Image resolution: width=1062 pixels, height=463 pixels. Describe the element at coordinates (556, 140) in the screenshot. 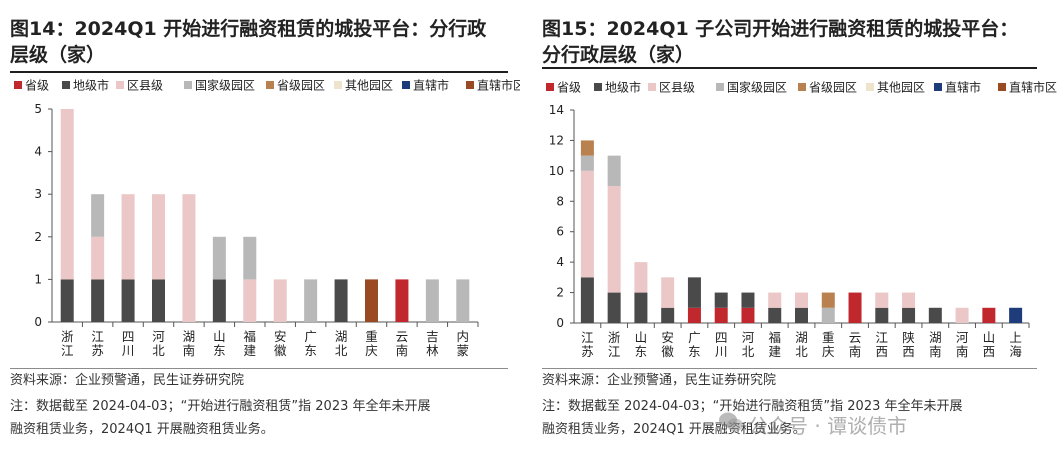

I see `y-tick-label: 12` at that location.